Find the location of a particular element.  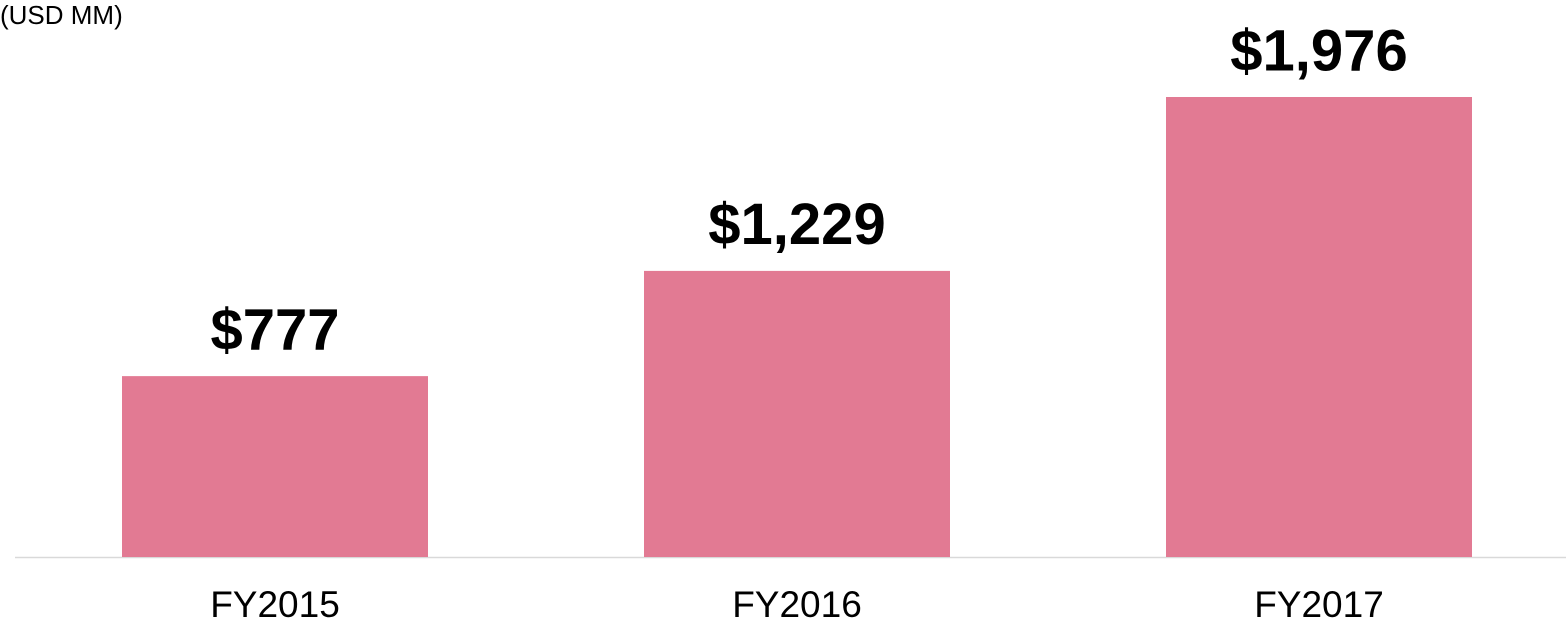

data-label: $777 is located at coordinates (274, 329).